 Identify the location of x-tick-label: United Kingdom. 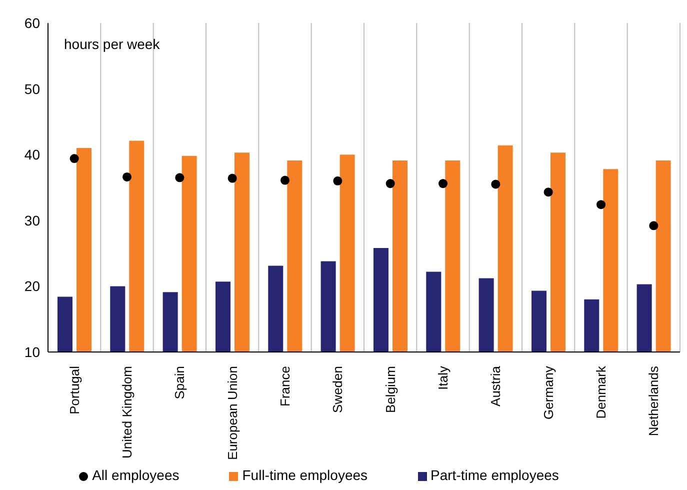
(127, 412).